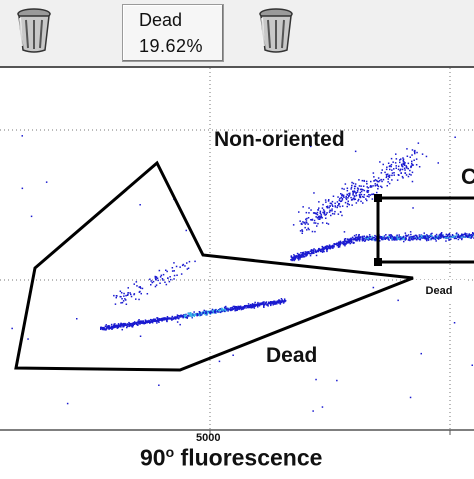  What do you see at coordinates (173, 33) in the screenshot?
I see `dead-stat-box: Dead 19.62%` at bounding box center [173, 33].